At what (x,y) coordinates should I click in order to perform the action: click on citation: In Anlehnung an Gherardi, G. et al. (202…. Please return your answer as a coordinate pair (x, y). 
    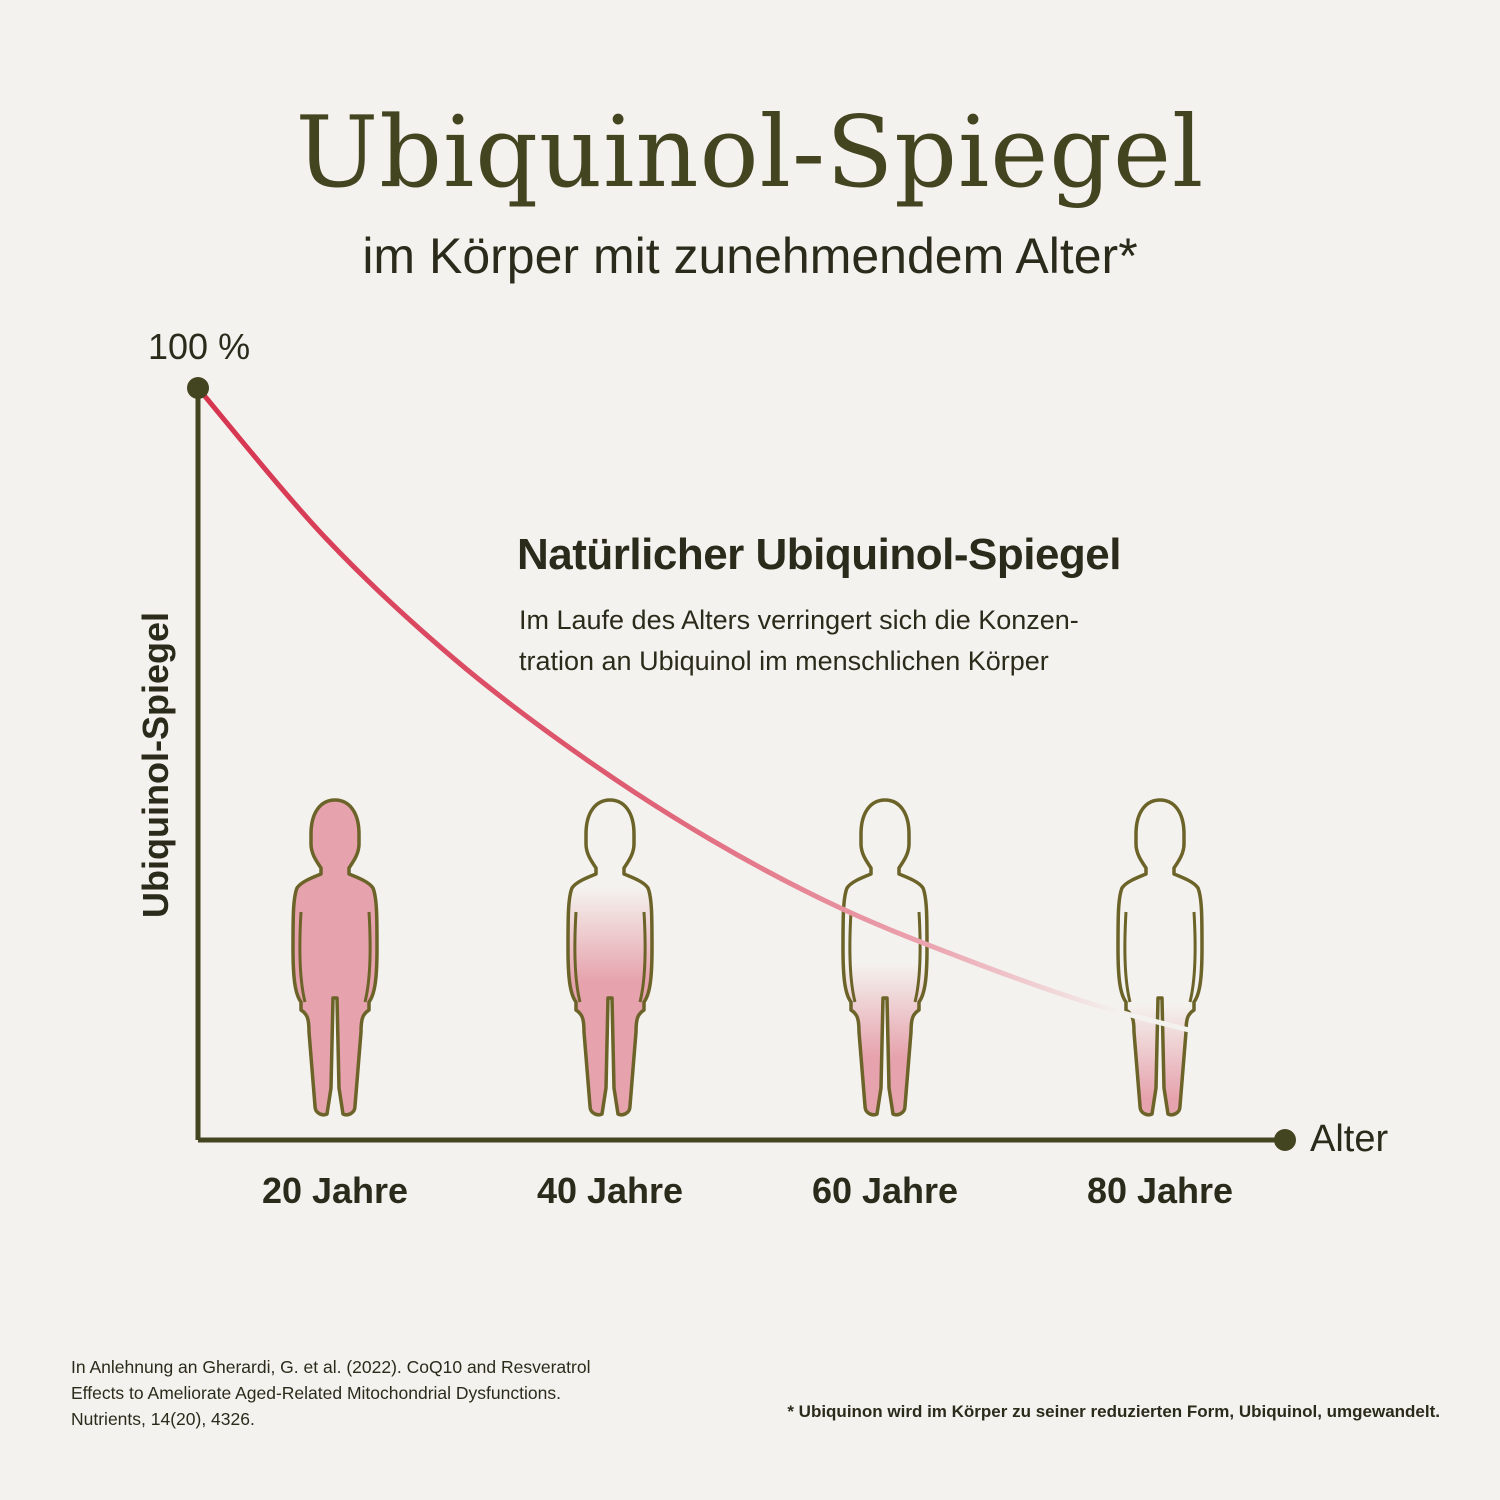
    Looking at the image, I should click on (330, 1393).